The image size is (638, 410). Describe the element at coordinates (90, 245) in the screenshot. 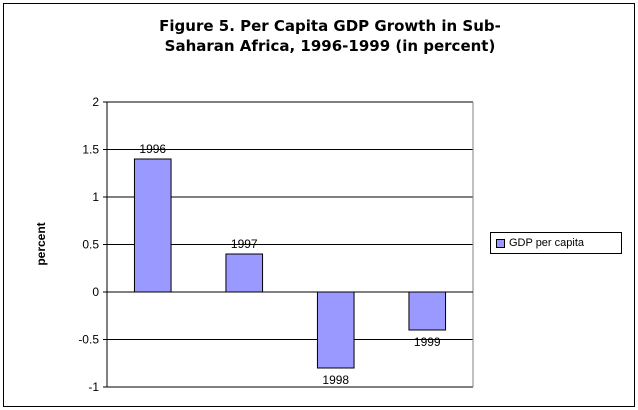

I see `y-tick-label: 0.5` at that location.